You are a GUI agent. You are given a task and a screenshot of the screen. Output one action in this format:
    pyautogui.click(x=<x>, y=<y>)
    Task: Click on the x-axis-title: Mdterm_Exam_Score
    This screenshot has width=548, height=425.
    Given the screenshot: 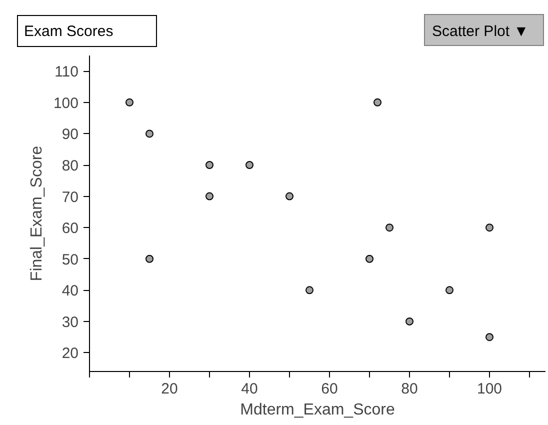 What is the action you would take?
    pyautogui.click(x=317, y=410)
    